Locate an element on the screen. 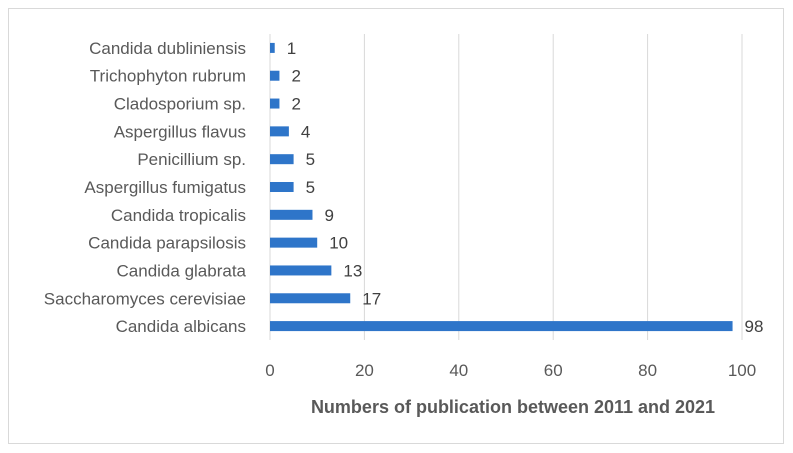 The width and height of the screenshot is (793, 453). x-tick-labels: 0 20 40 60 80 100 is located at coordinates (510, 370).